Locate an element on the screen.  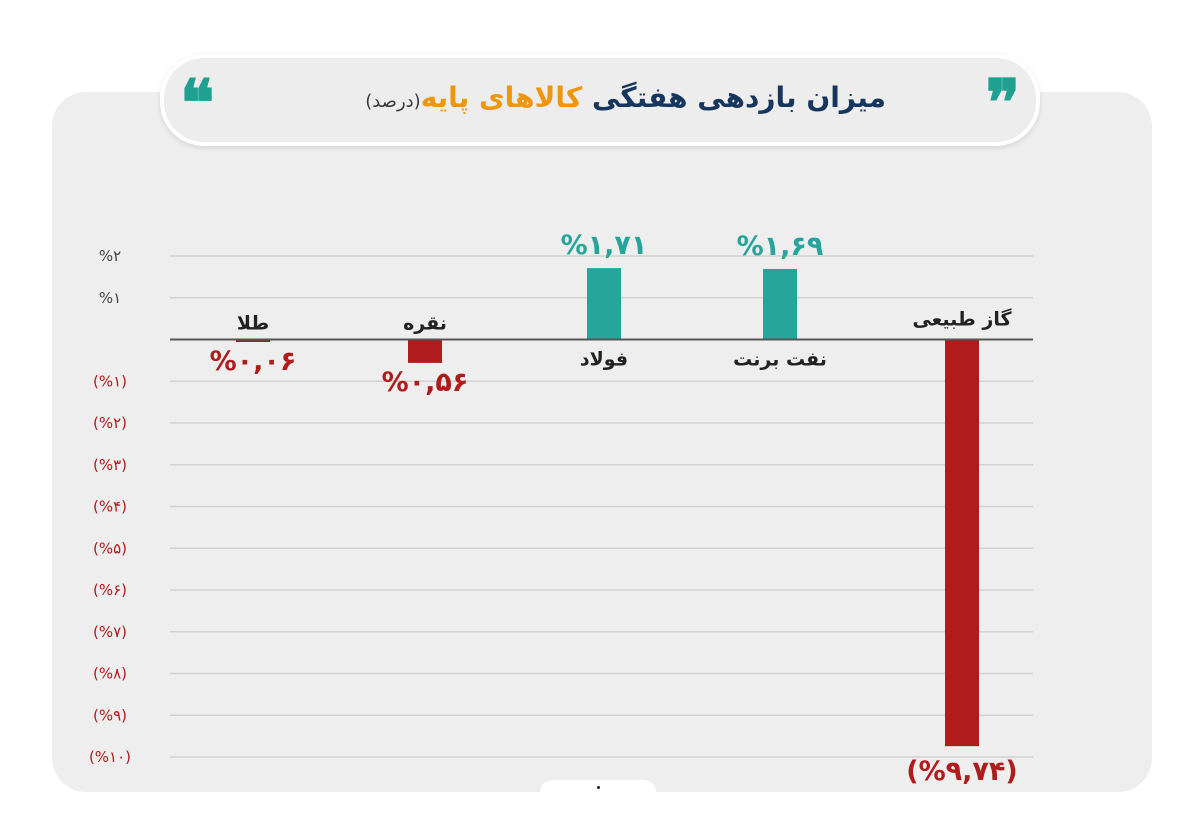
y-tick-label: (%۵) is located at coordinates (110, 548).